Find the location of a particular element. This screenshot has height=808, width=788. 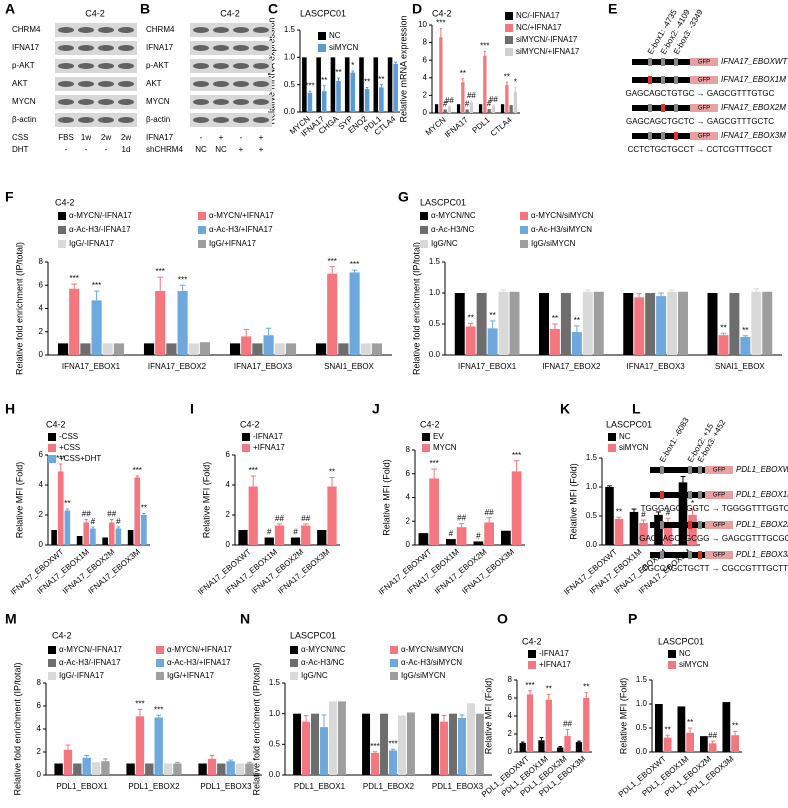

legend-label: α-Ac-H3/siMYCN is located at coordinates (431, 662).